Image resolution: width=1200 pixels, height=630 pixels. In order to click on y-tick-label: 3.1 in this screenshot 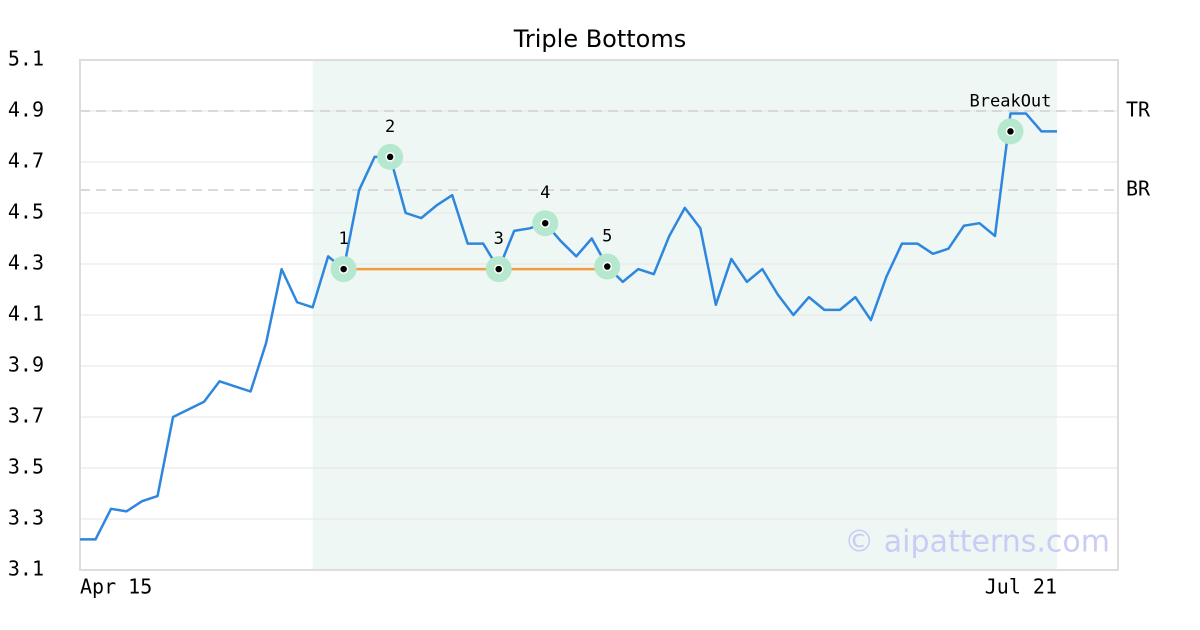, I will do `click(26, 569)`.